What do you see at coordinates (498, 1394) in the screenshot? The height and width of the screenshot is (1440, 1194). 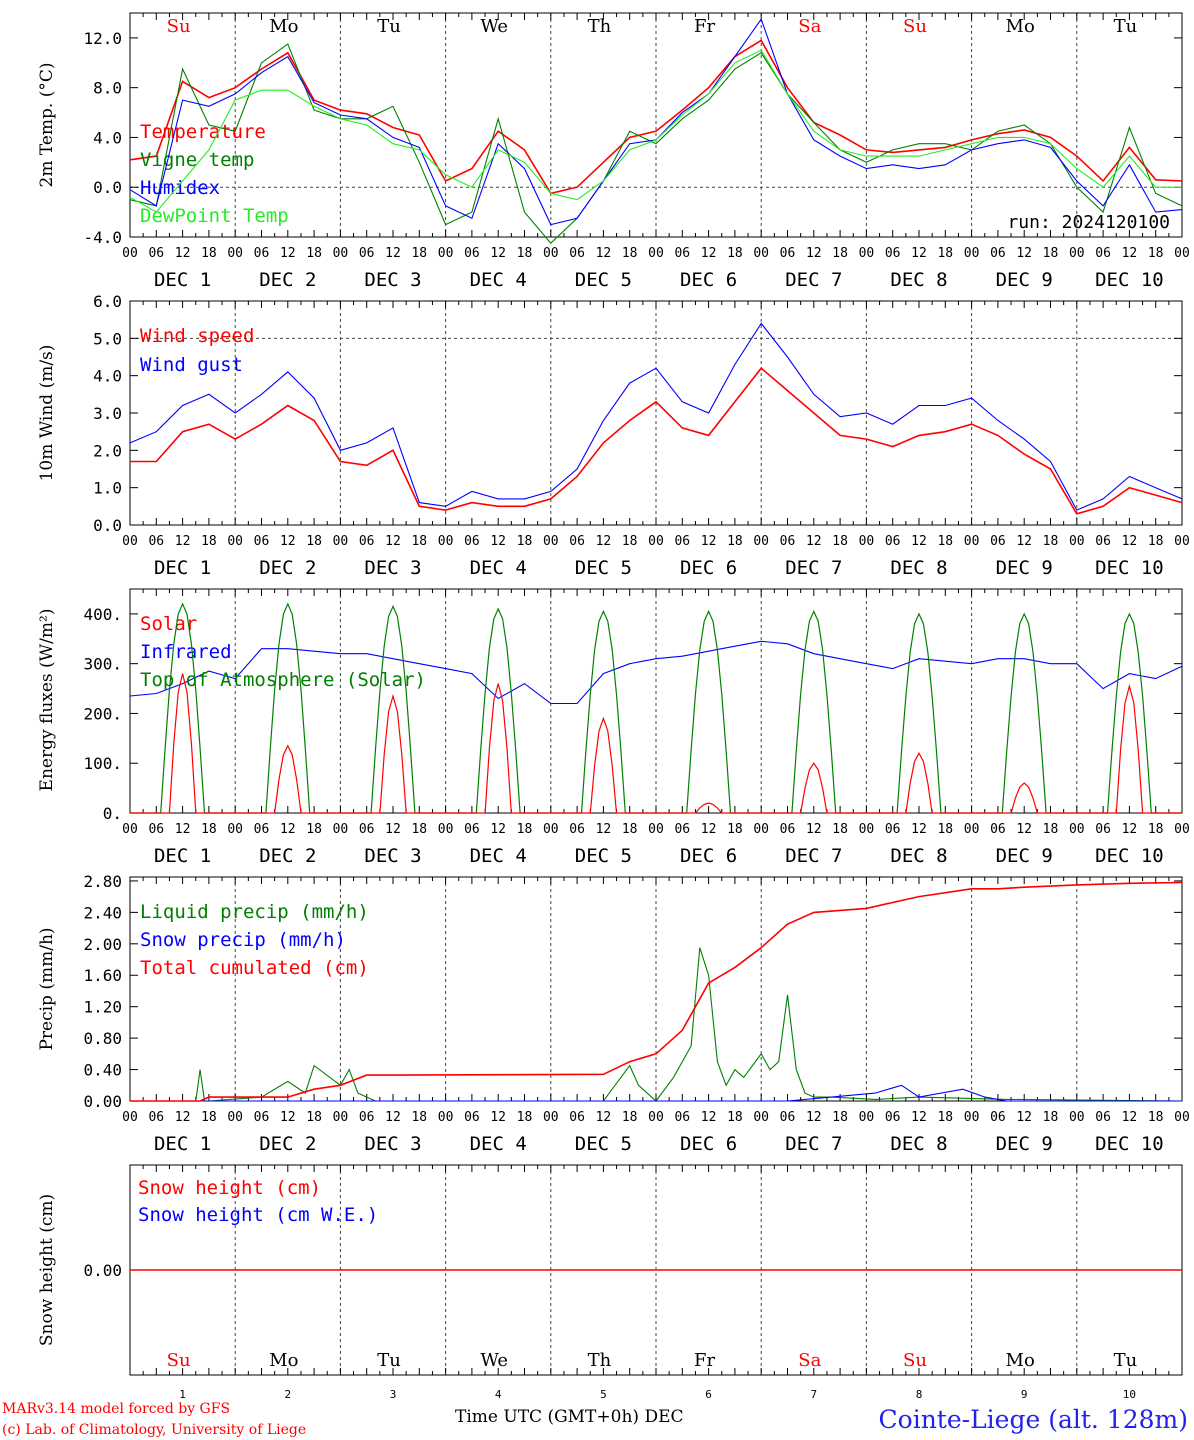 I see `day-number-label: 4` at bounding box center [498, 1394].